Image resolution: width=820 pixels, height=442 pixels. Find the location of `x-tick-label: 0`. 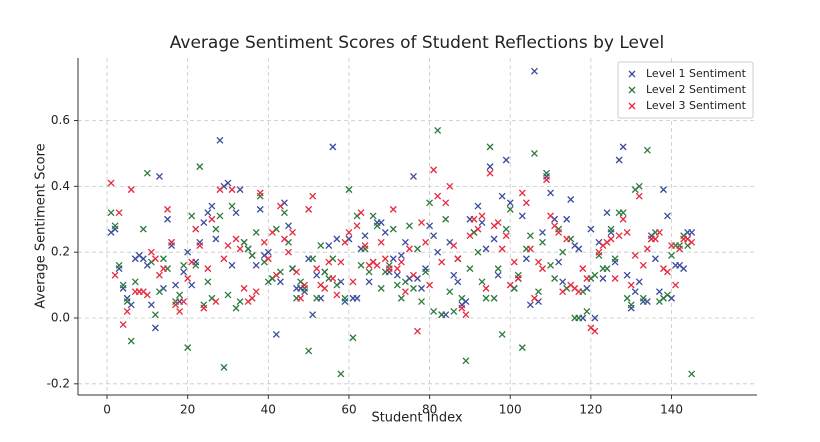

x-tick-label: 0 is located at coordinates (107, 410).